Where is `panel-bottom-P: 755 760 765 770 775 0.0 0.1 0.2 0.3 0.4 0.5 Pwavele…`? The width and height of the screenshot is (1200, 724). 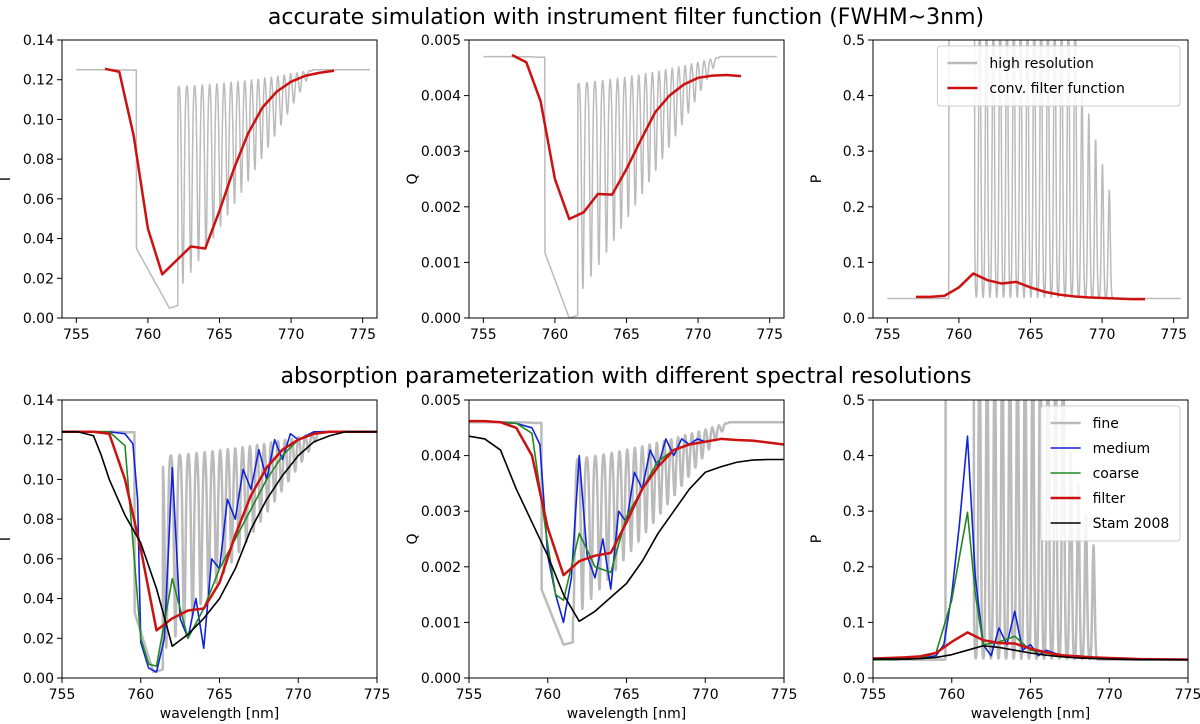 panel-bottom-P: 755 760 765 770 775 0.0 0.1 0.2 0.3 0.4 0.5 Pwavele… is located at coordinates (1004, 557).